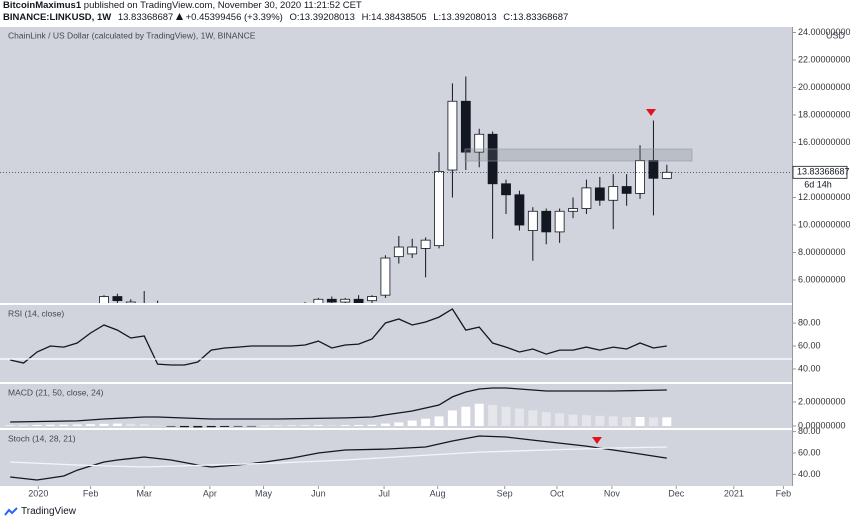 This screenshot has height=523, width=850. I want to click on open: 13.39208013, so click(327, 17).